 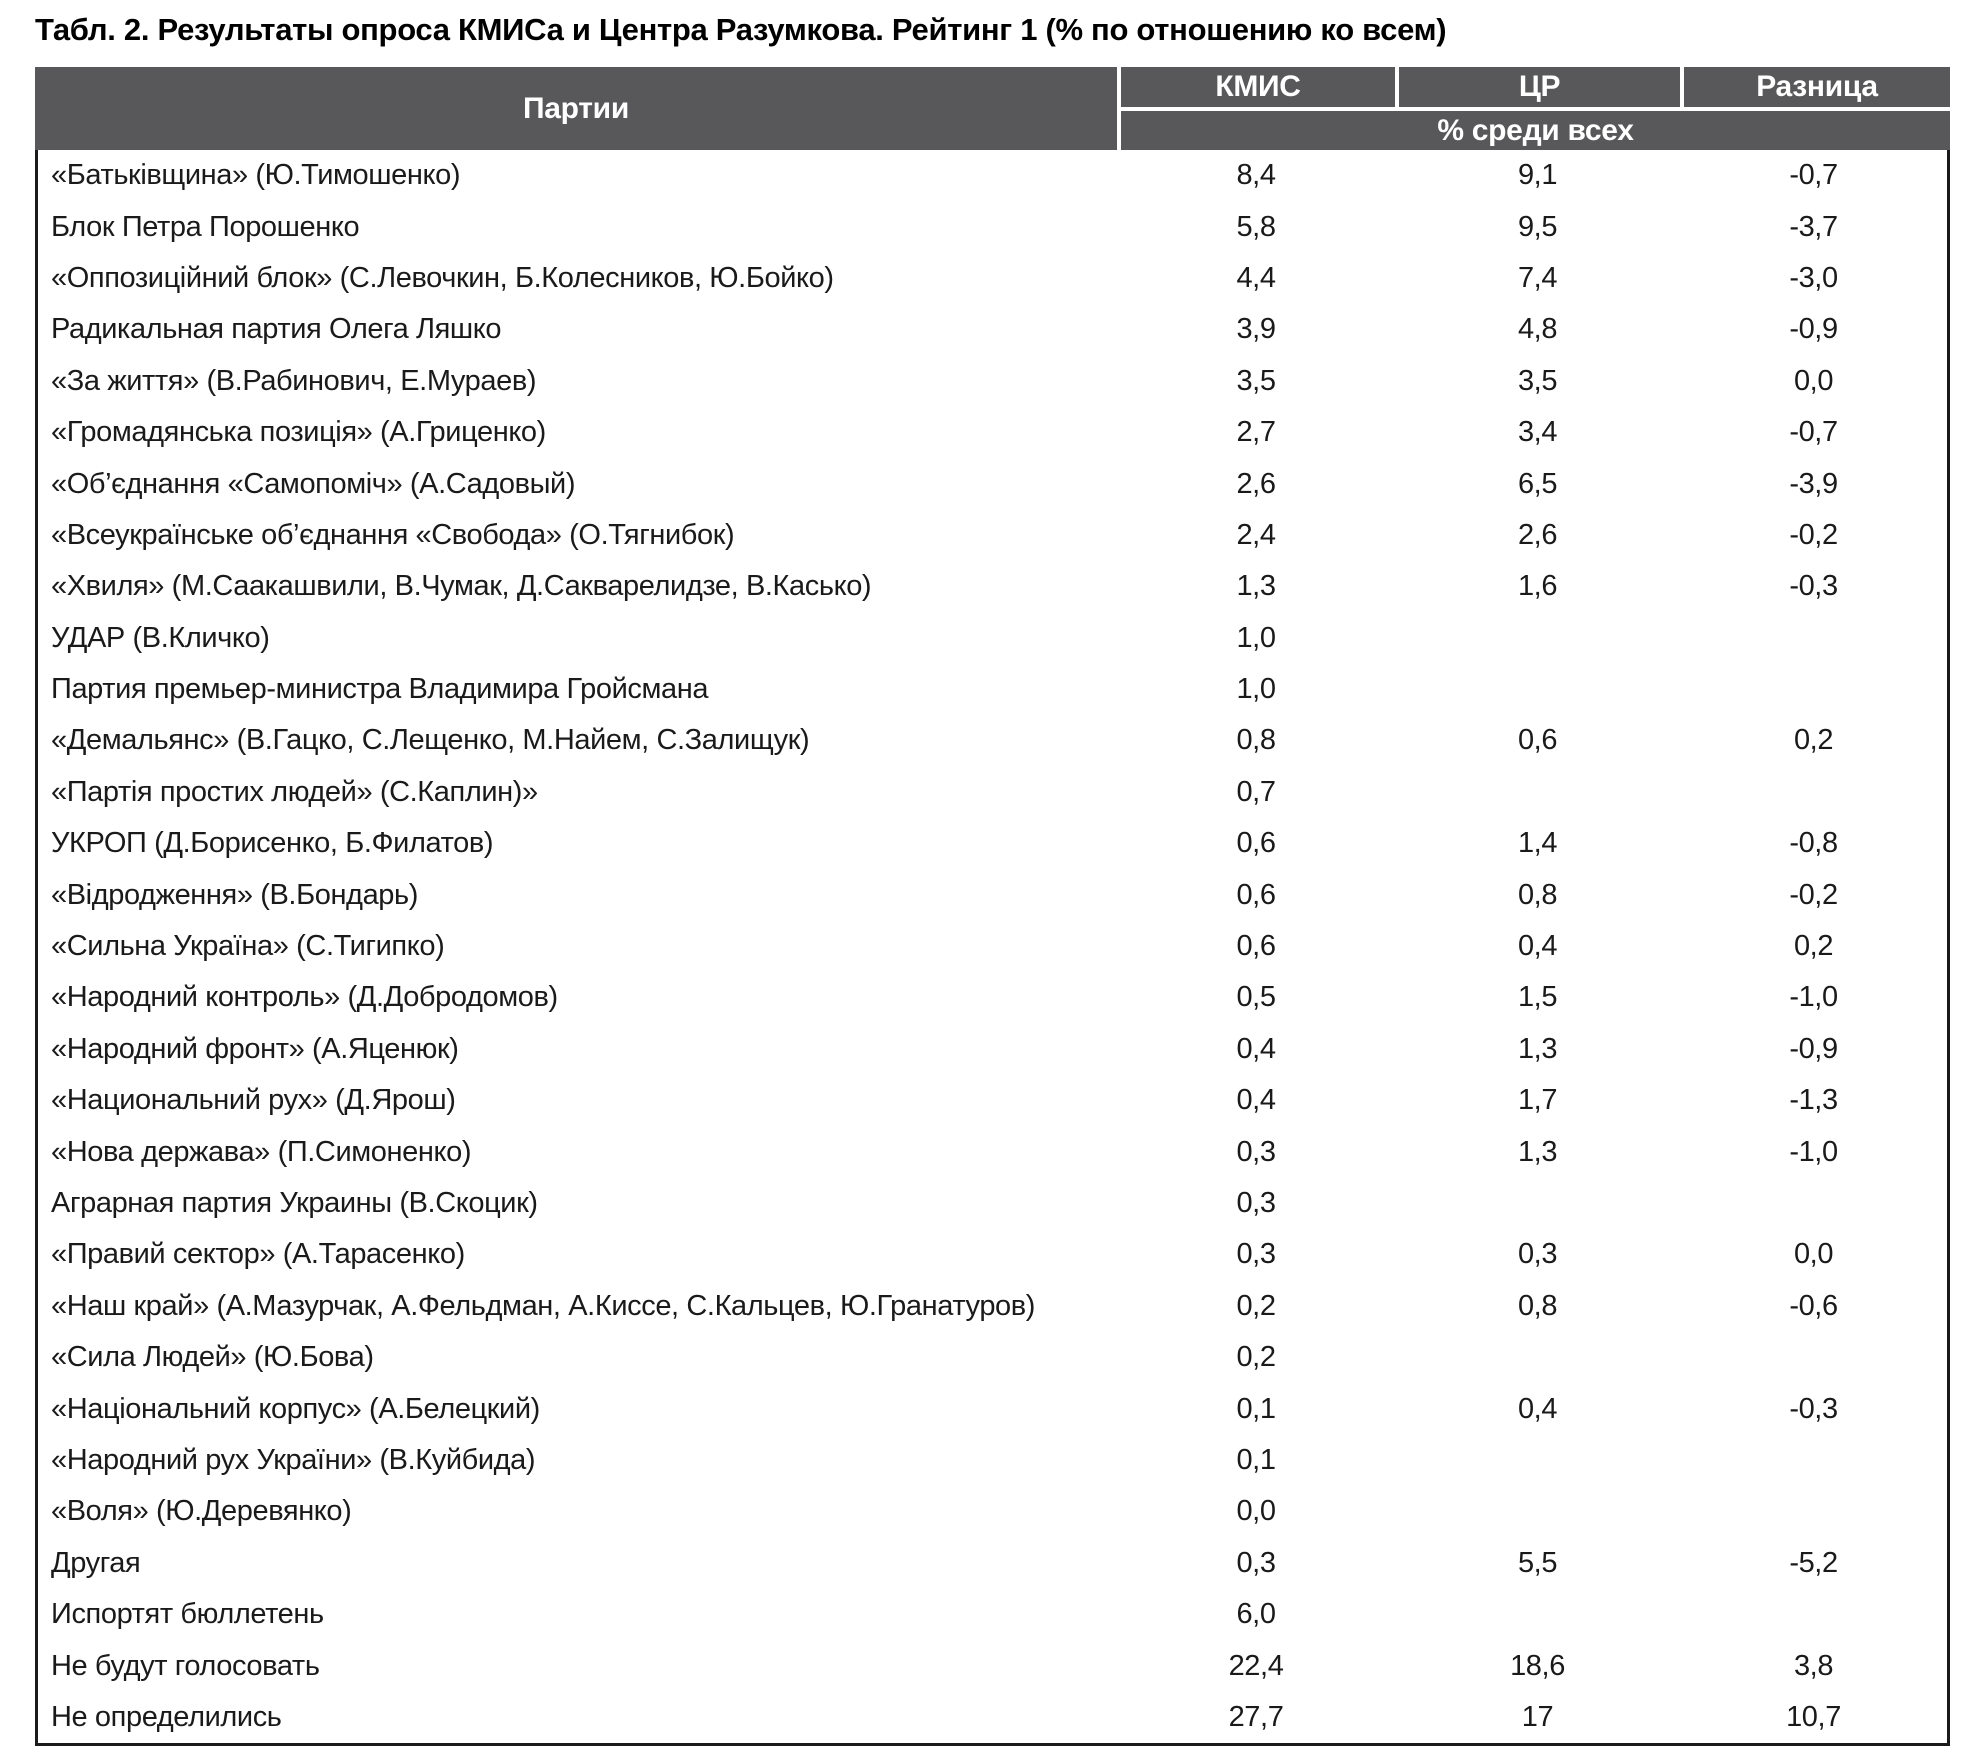 What do you see at coordinates (992, 1460) in the screenshot?
I see `table-row: «Народний рух України» (В.Куйбида) 0,1` at bounding box center [992, 1460].